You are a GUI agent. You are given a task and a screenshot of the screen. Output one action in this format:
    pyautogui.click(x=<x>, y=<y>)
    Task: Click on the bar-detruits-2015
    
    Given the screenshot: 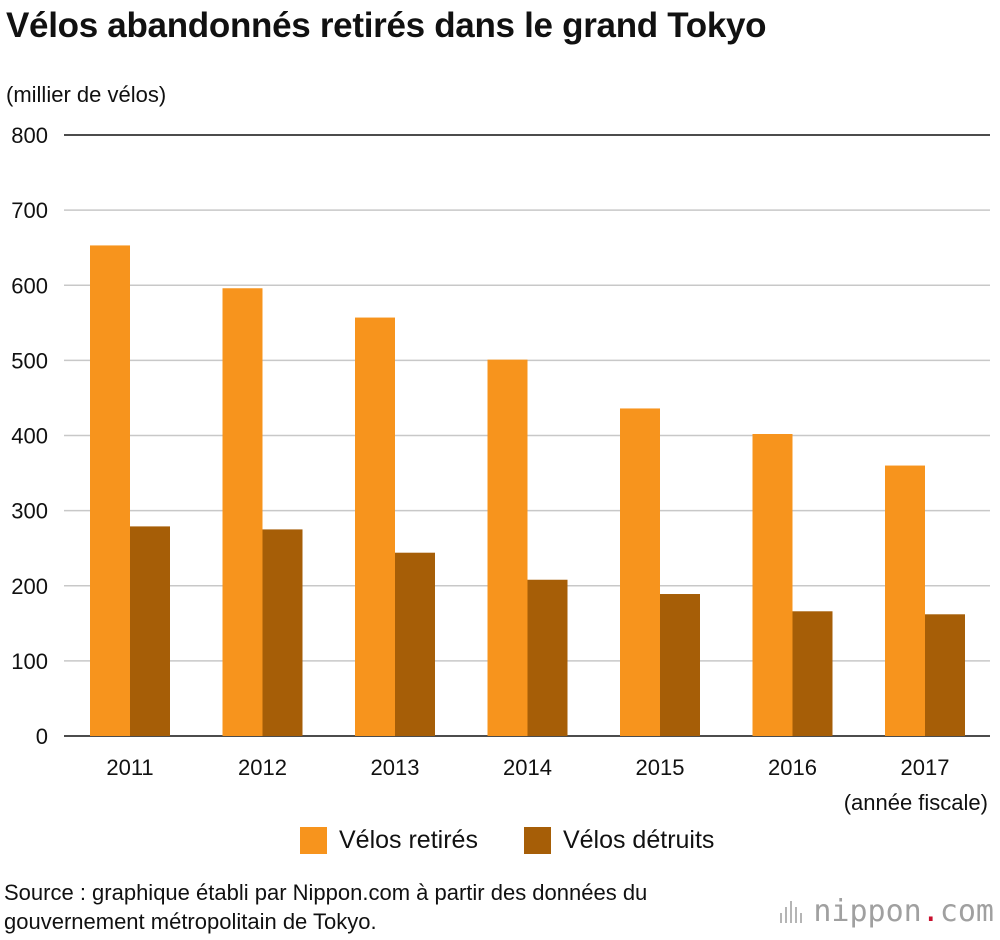 What is the action you would take?
    pyautogui.click(x=680, y=665)
    